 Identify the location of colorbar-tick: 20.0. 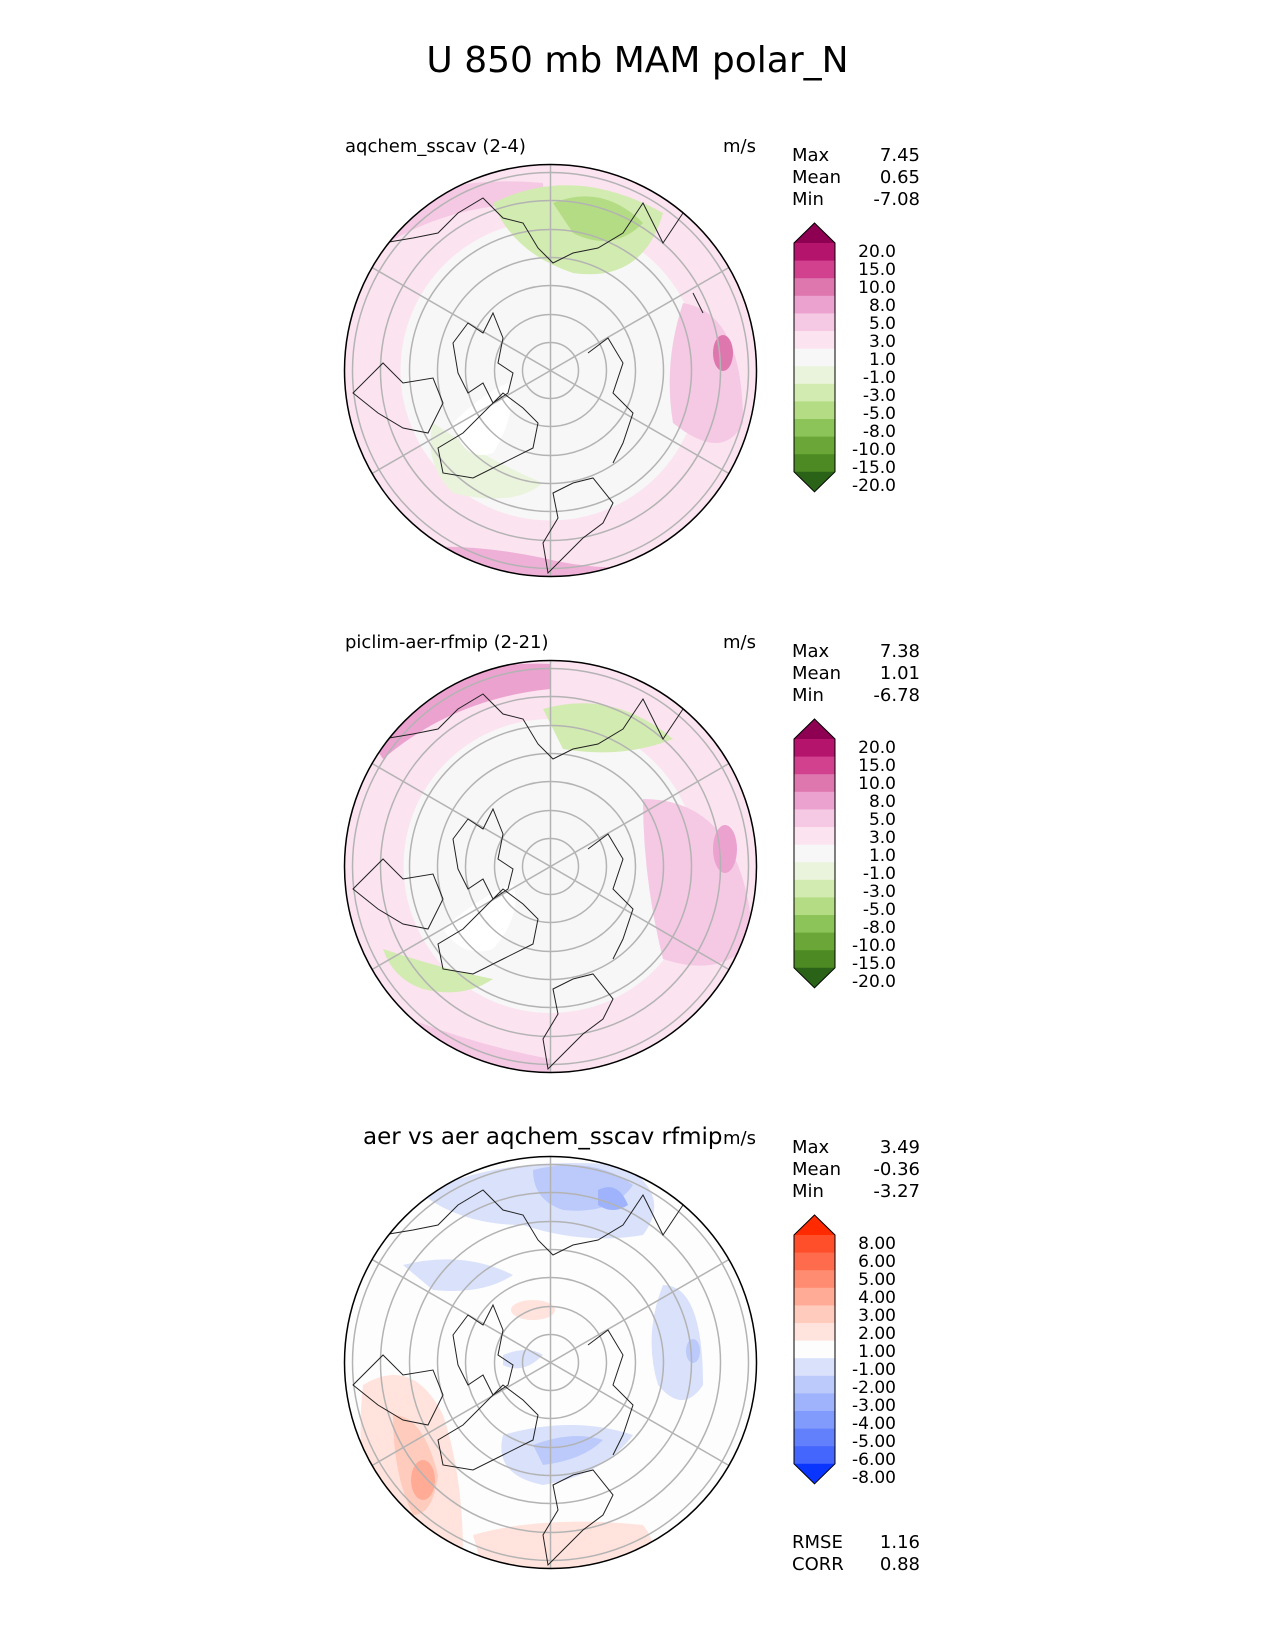
(877, 748).